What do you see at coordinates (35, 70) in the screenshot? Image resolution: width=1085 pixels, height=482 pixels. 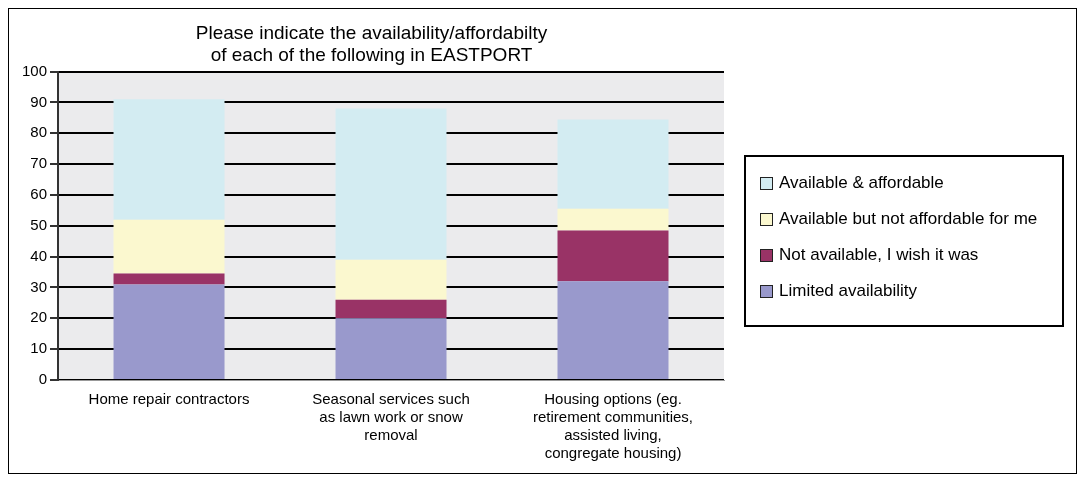 I see `y-tick-label: 100` at bounding box center [35, 70].